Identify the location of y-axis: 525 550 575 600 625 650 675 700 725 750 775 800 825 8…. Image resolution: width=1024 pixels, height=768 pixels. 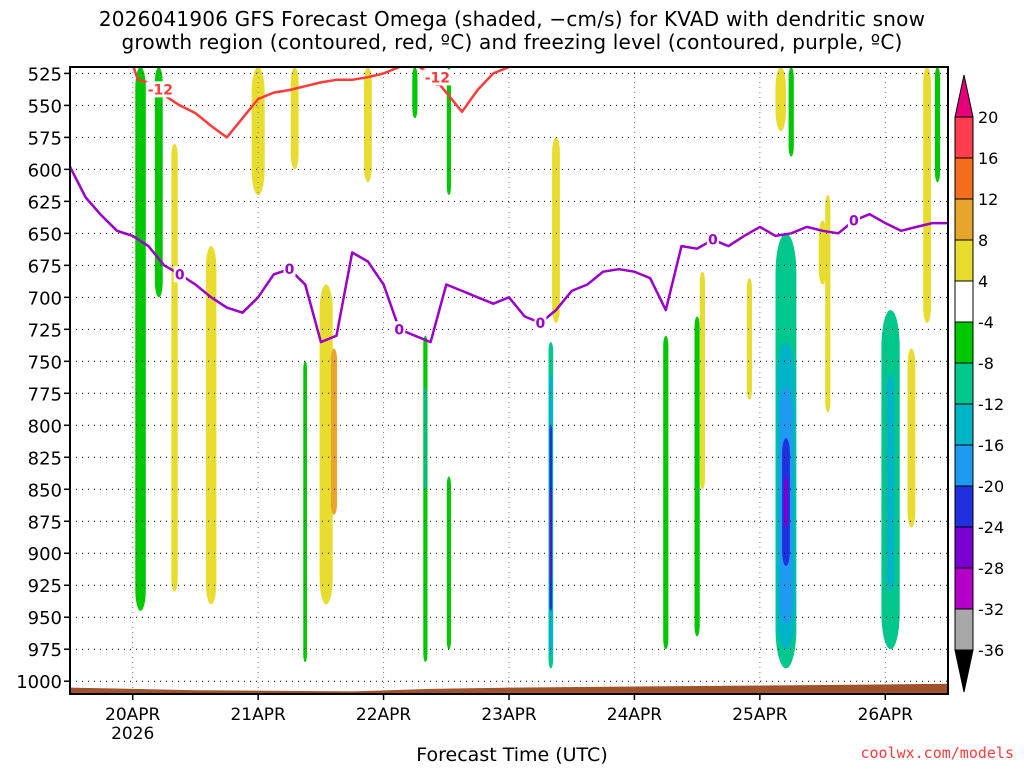
(43, 378).